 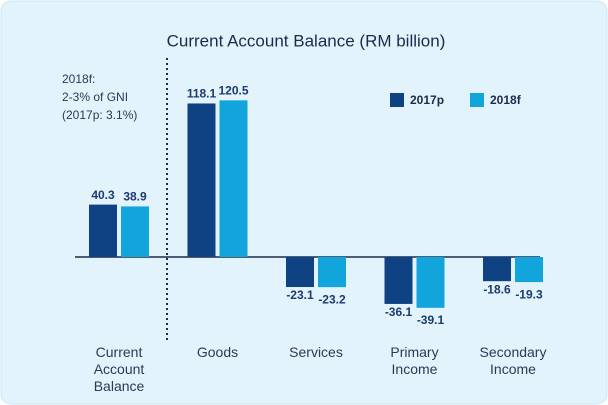 What do you see at coordinates (202, 94) in the screenshot?
I see `value-label: 118.1` at bounding box center [202, 94].